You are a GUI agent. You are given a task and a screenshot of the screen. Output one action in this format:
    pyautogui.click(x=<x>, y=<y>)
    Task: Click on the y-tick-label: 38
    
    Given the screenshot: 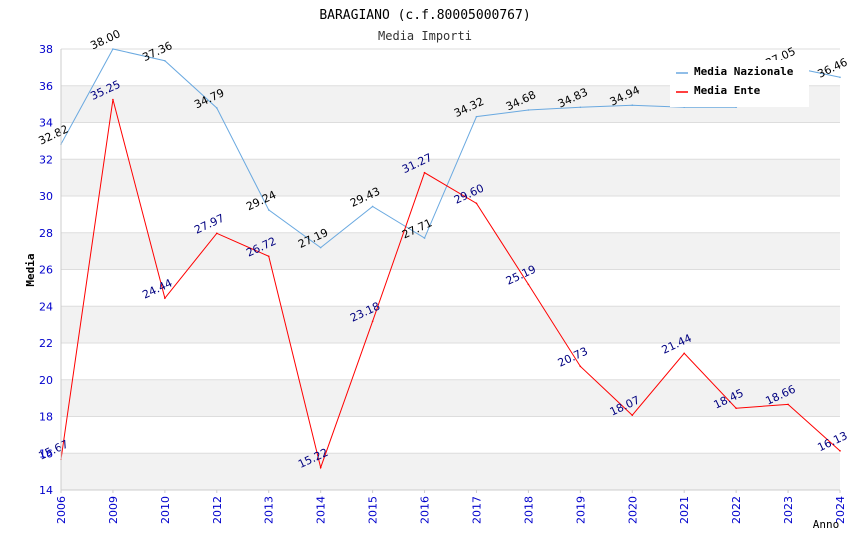 What is the action you would take?
    pyautogui.click(x=46, y=49)
    